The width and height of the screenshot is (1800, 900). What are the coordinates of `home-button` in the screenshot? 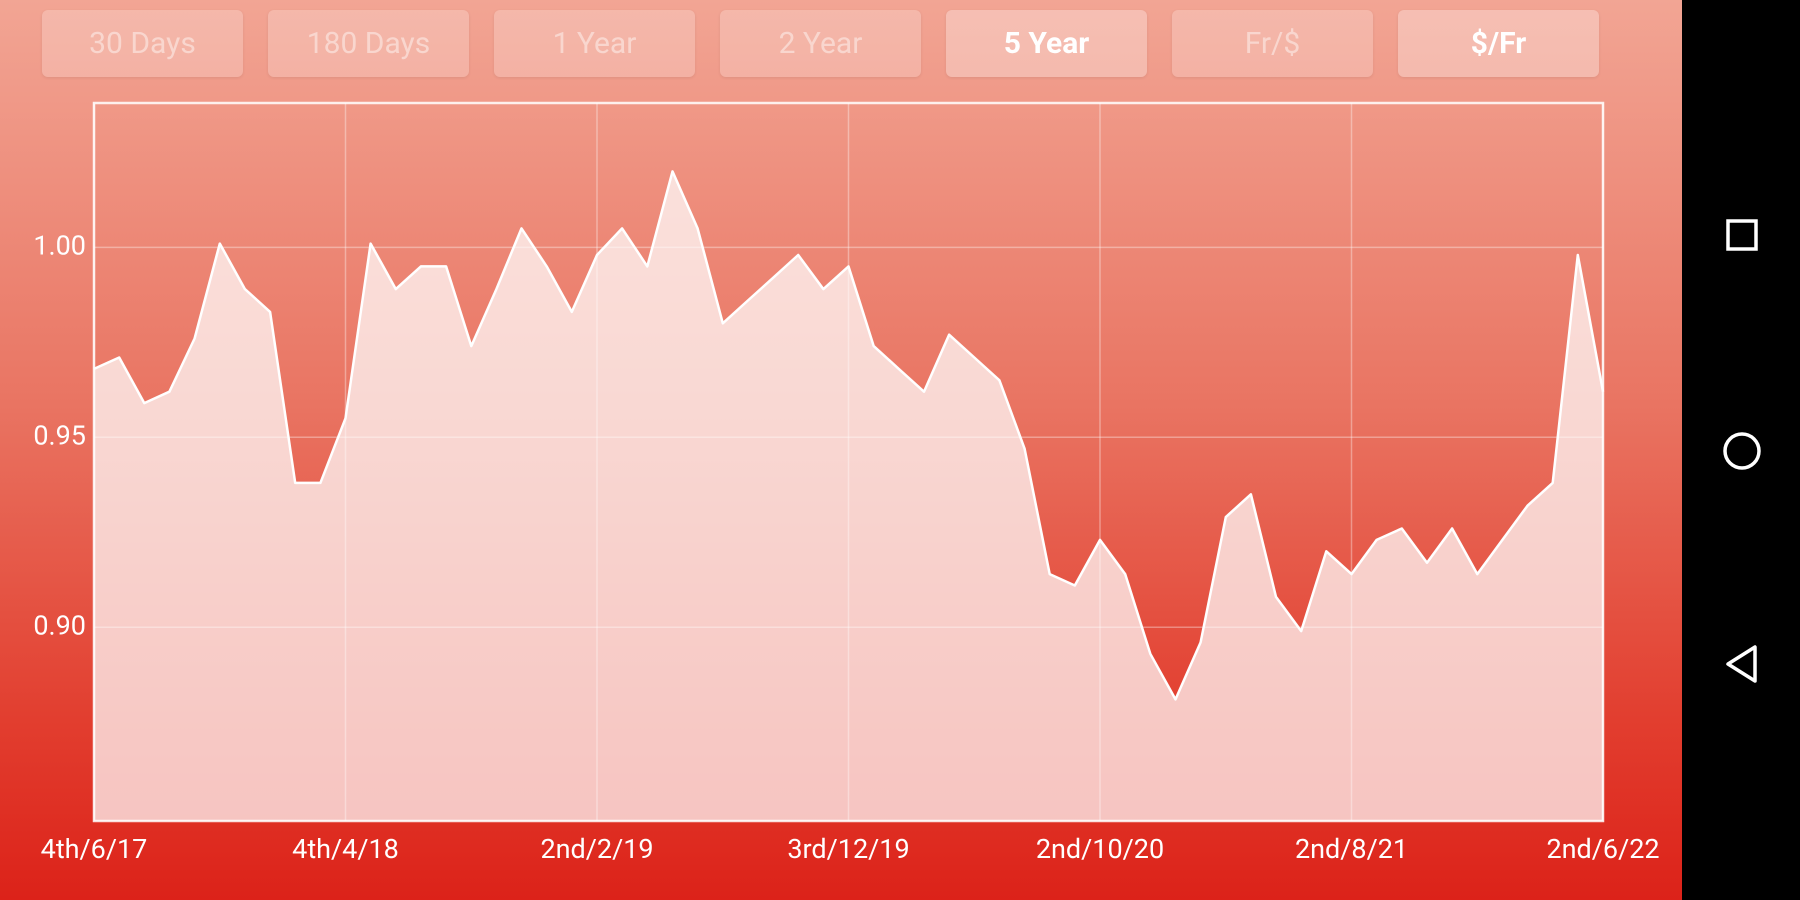 It's located at (1742, 451).